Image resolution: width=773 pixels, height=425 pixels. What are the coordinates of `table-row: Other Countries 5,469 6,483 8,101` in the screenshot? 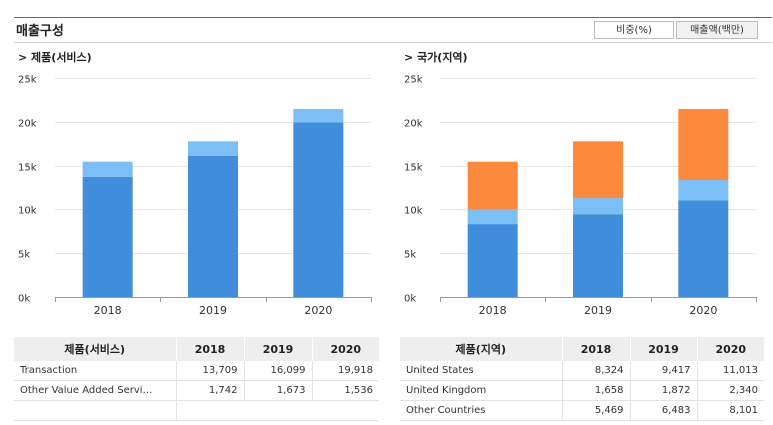 It's located at (582, 410).